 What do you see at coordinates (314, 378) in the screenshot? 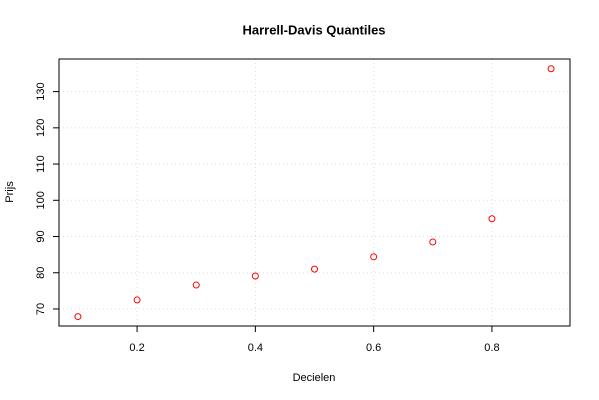
I see `x-axis-label: Decielen` at bounding box center [314, 378].